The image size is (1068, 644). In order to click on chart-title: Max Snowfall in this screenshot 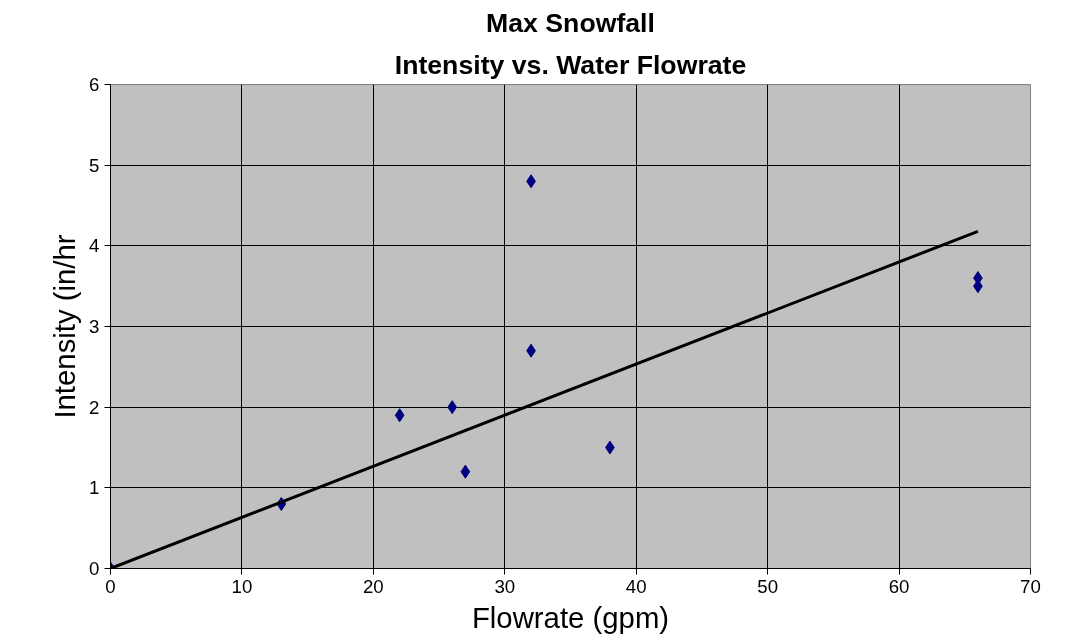, I will do `click(570, 22)`.